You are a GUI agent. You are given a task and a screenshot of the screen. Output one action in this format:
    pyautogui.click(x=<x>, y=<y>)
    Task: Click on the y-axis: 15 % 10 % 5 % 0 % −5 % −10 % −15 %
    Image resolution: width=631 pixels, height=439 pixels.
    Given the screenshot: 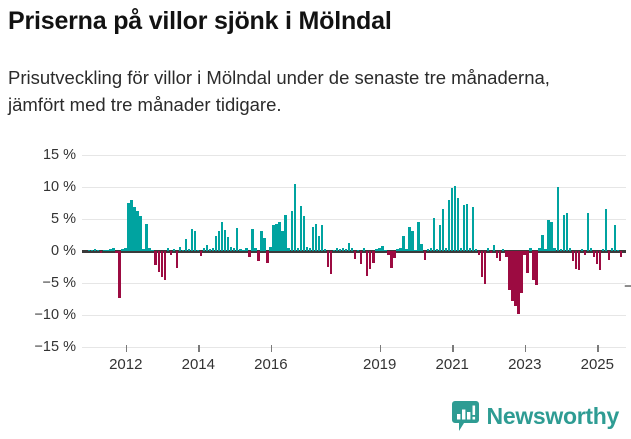 What is the action you would take?
    pyautogui.click(x=38, y=247)
    